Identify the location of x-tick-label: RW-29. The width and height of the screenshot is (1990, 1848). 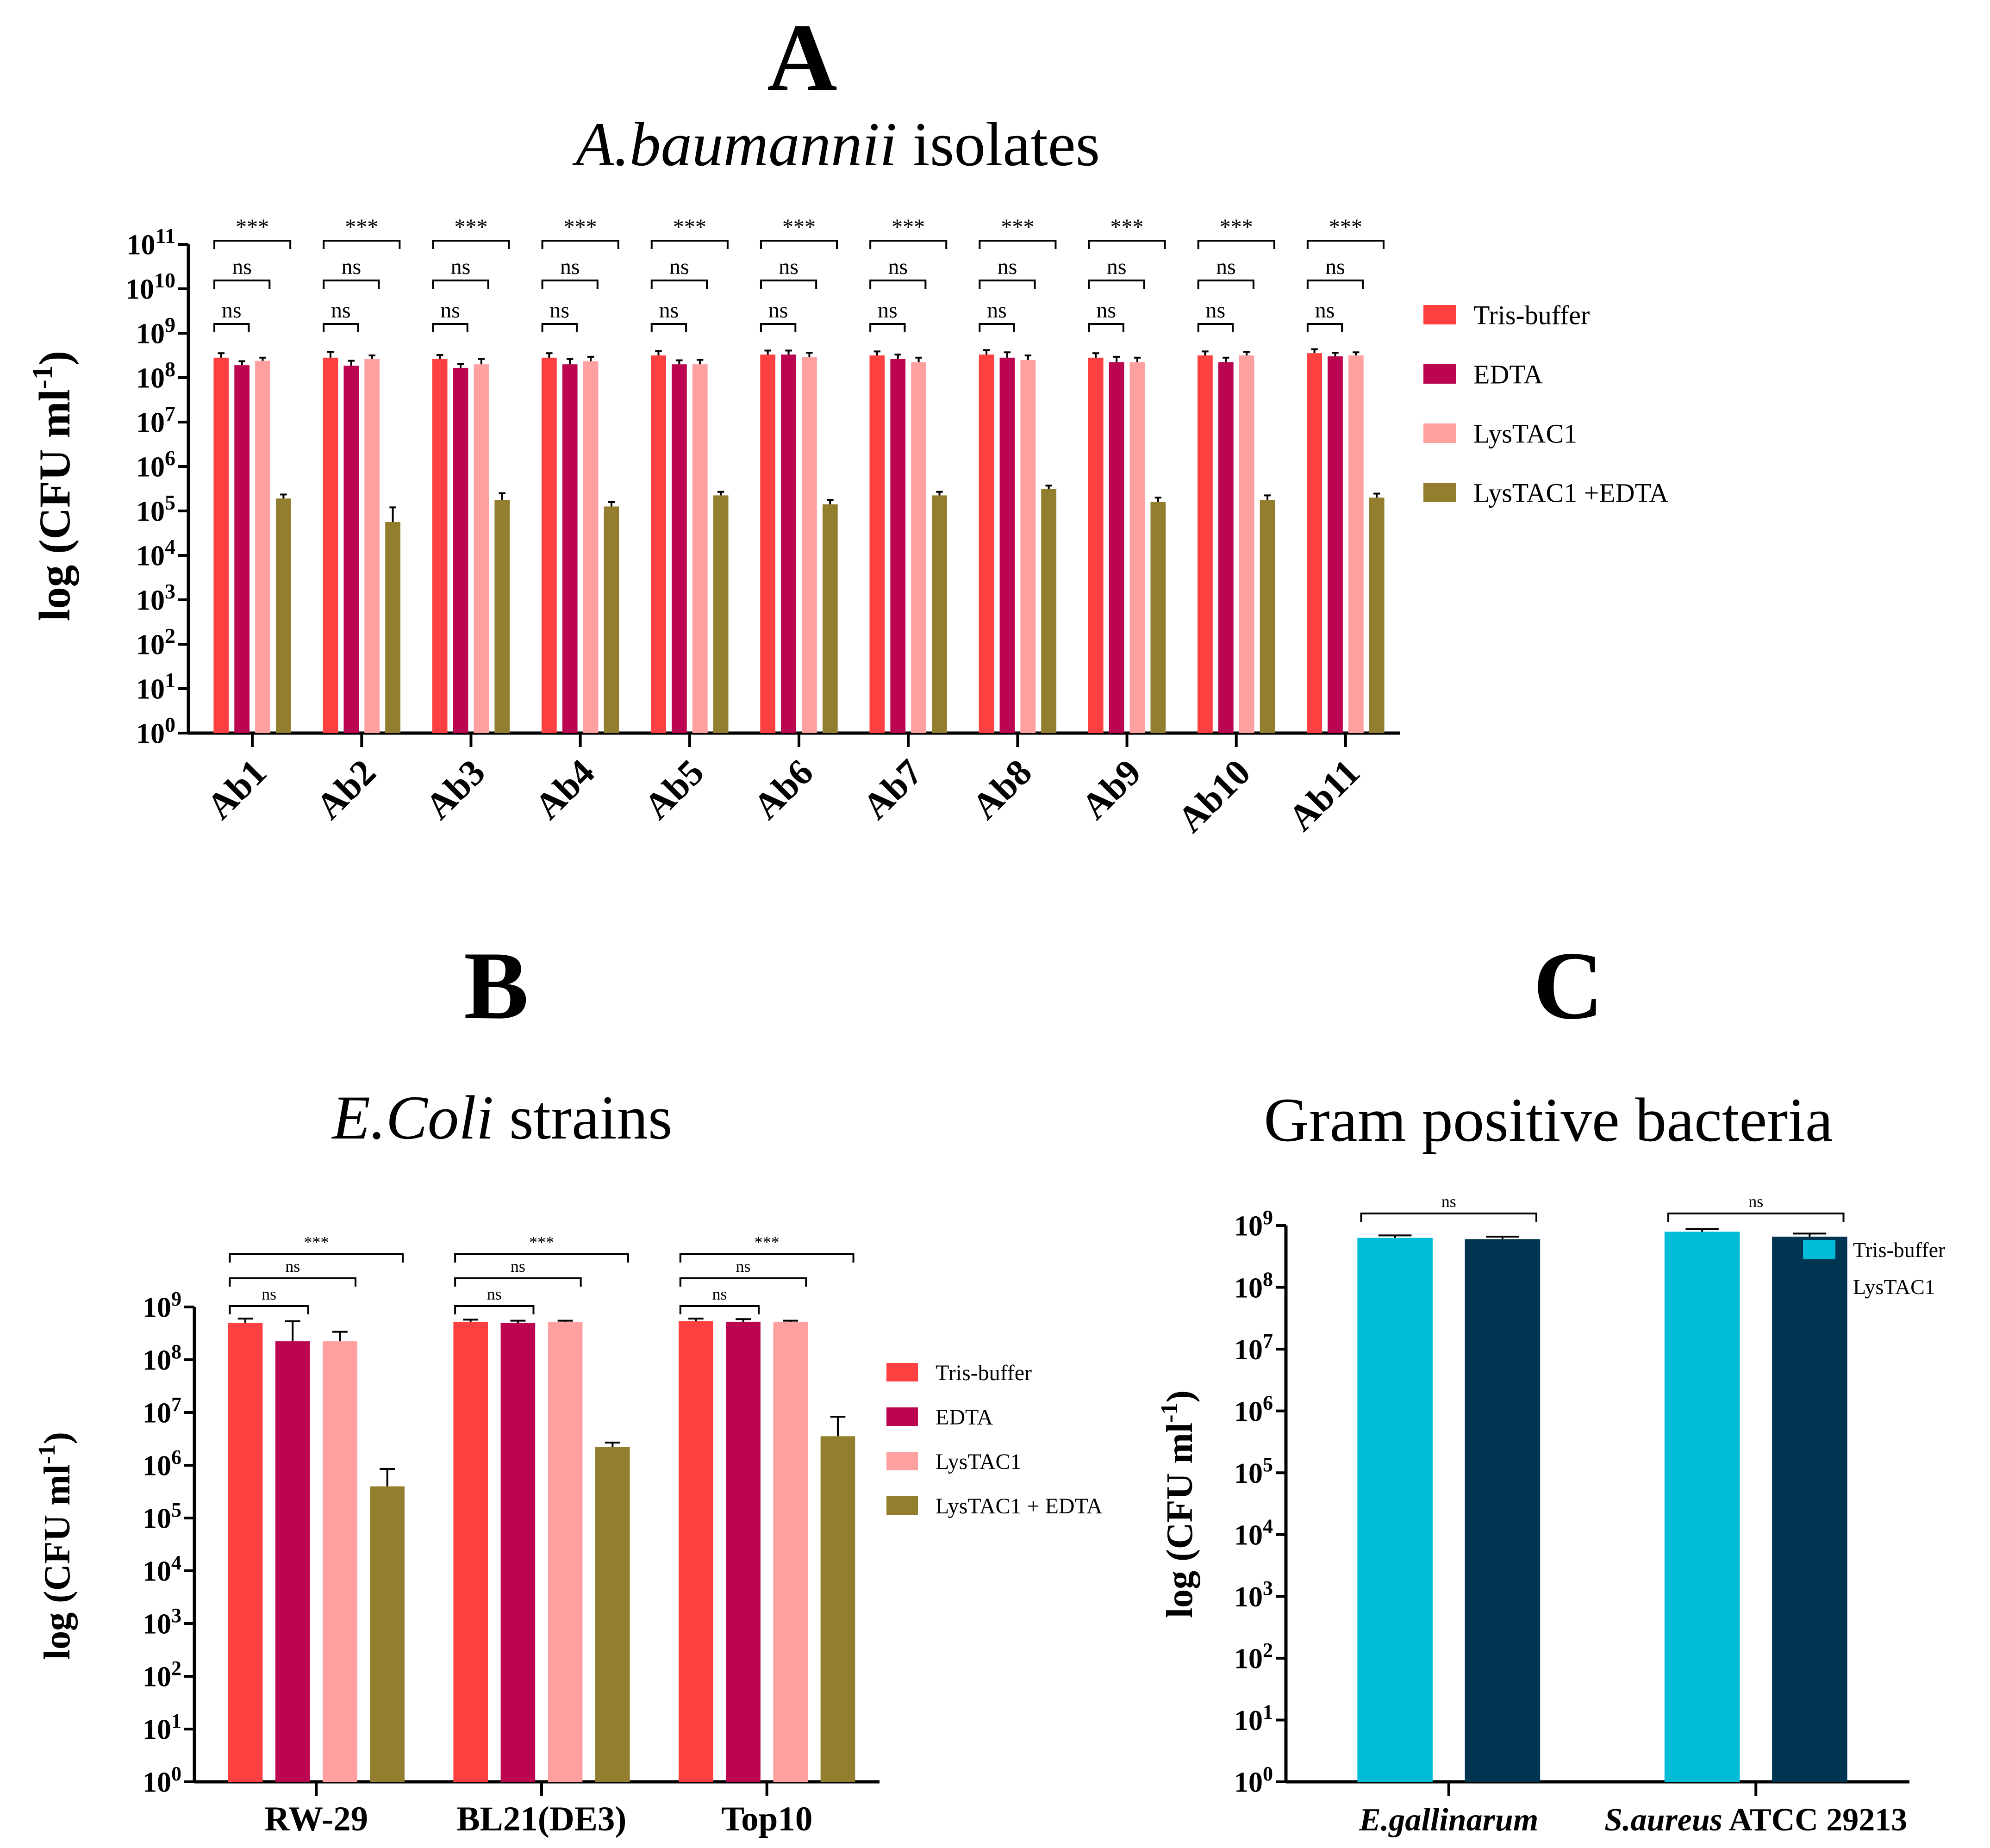
(316, 1819).